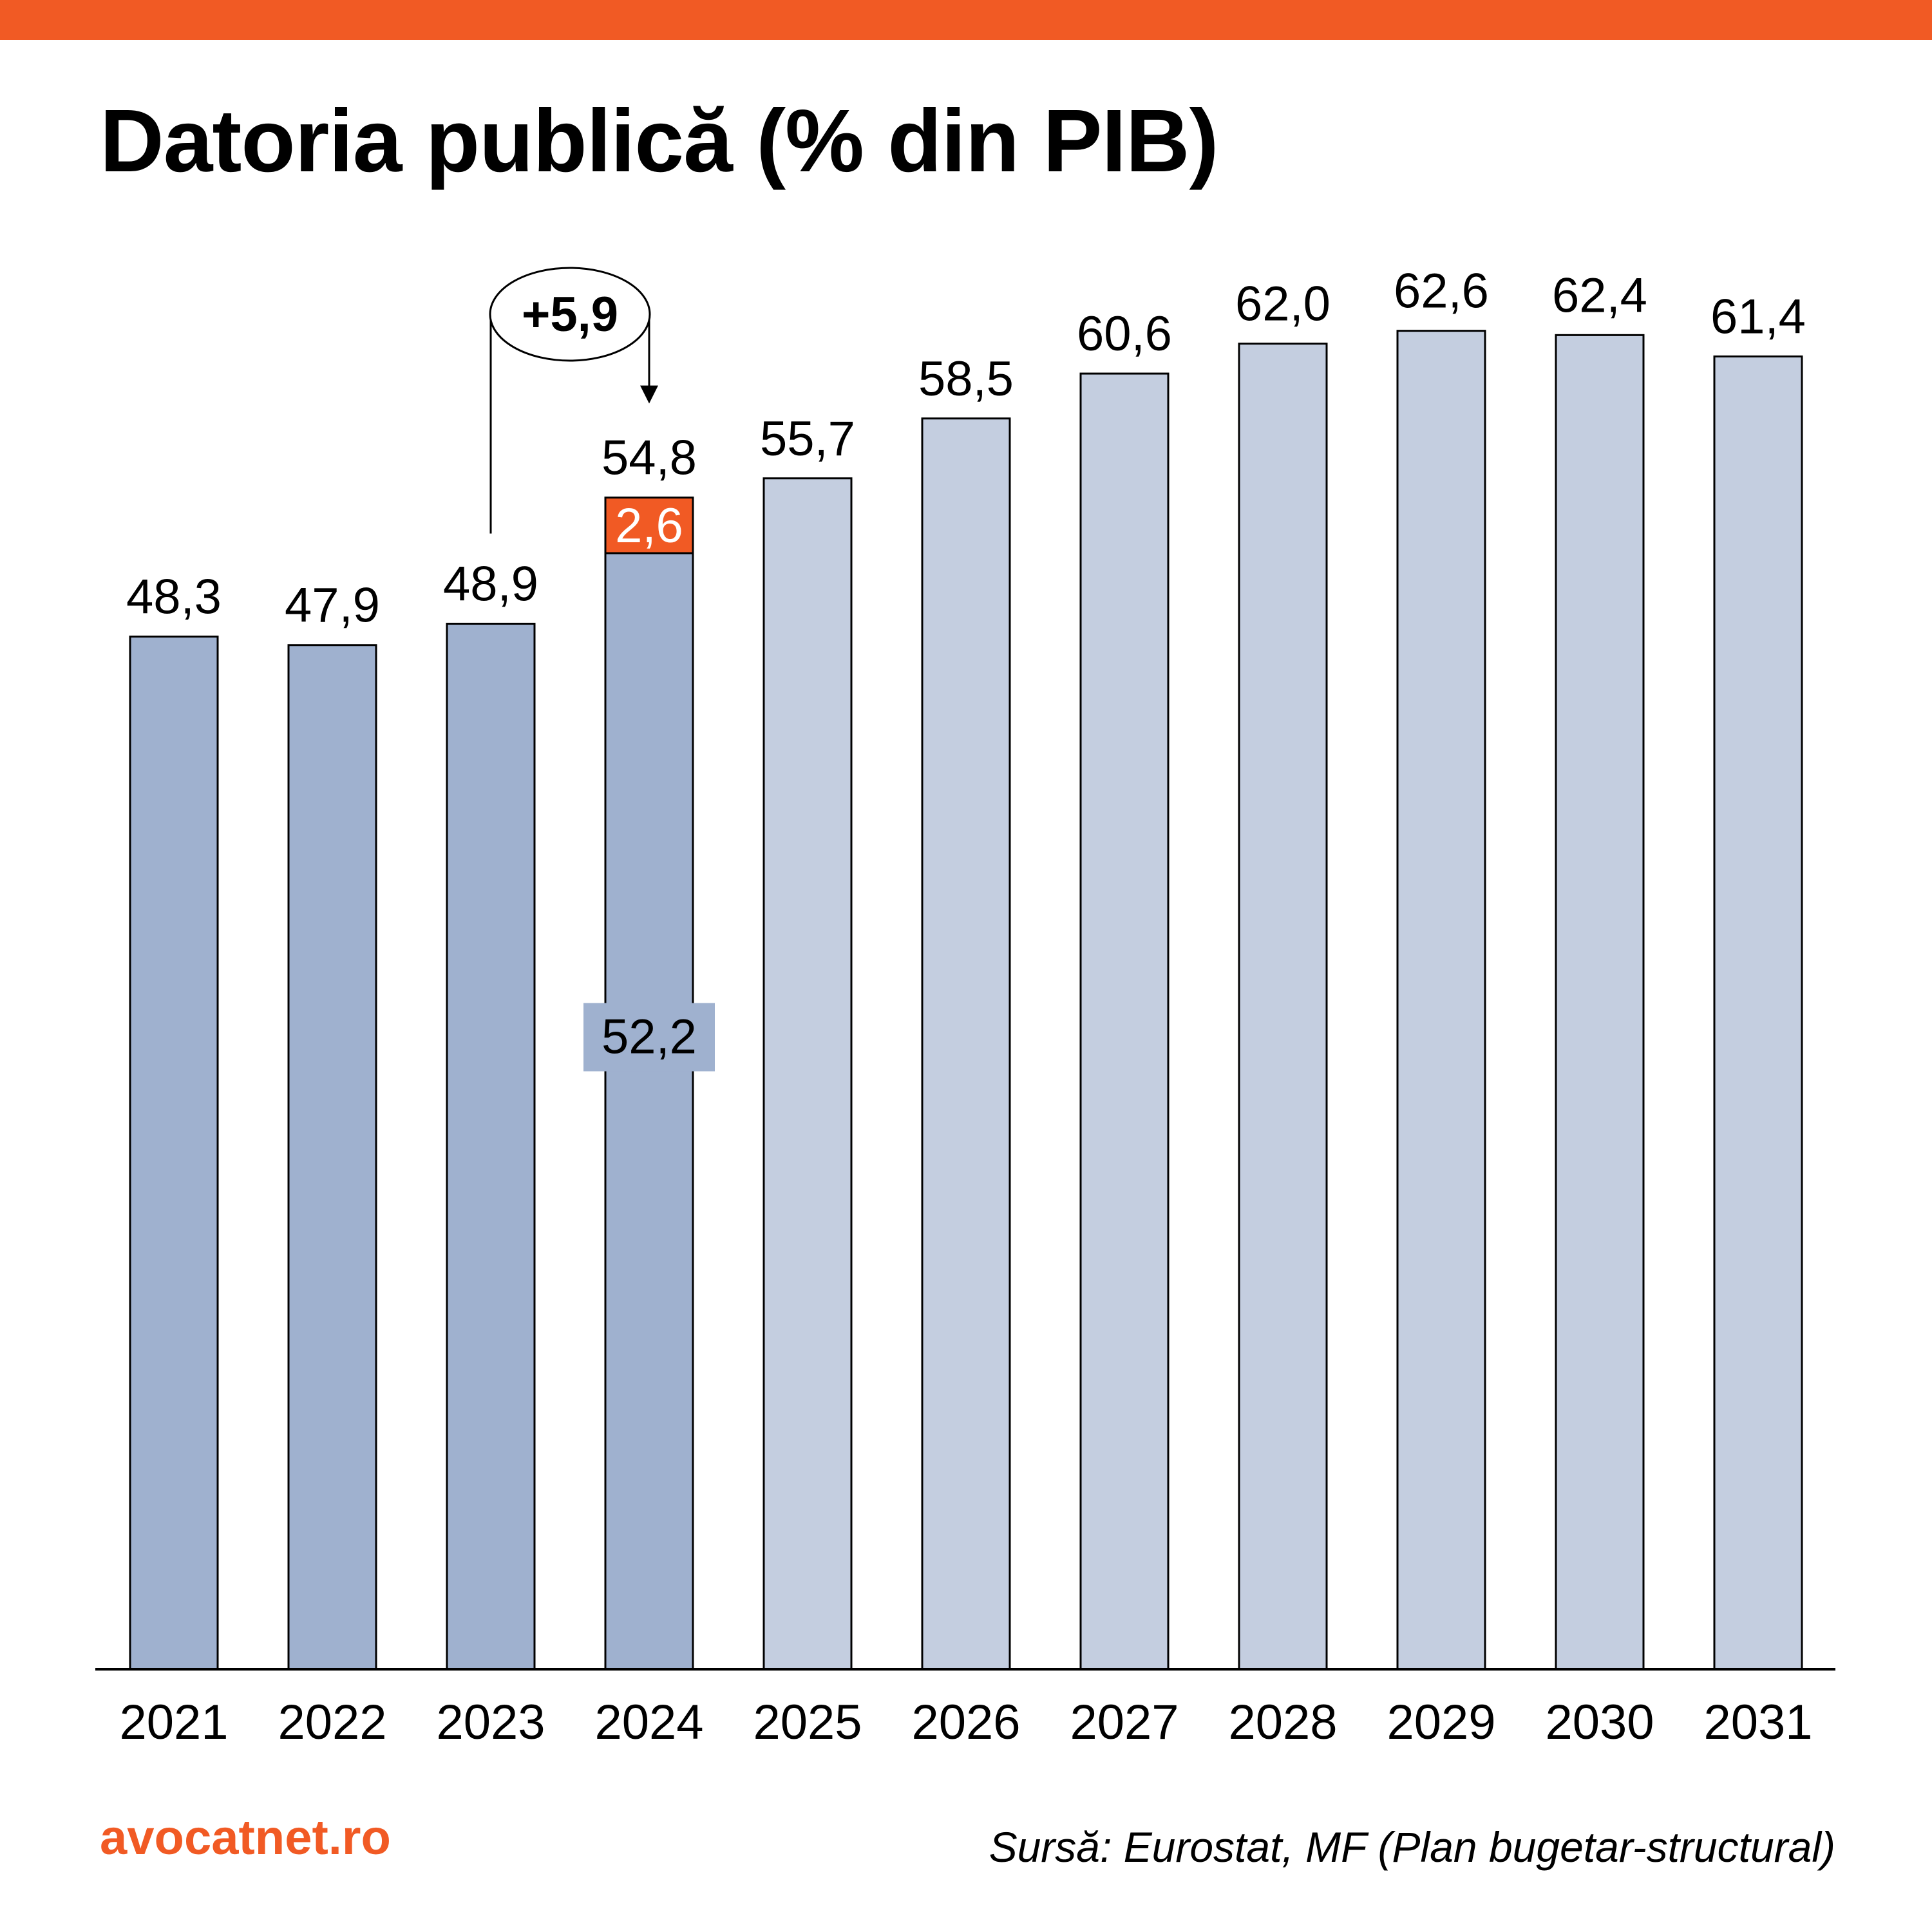  Describe the element at coordinates (966, 1723) in the screenshot. I see `x-tick-label-2026: 2026` at that location.